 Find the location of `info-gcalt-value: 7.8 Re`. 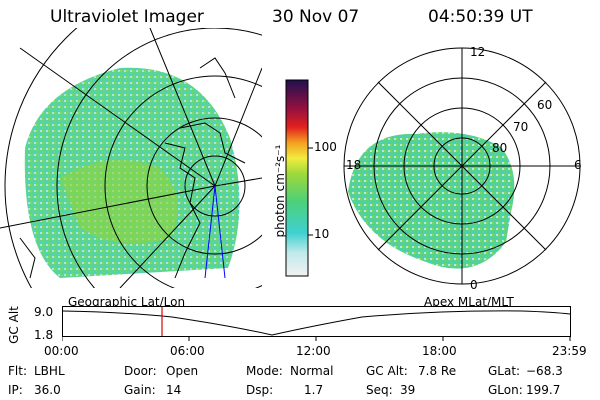

info-gcalt-value: 7.8 Re is located at coordinates (437, 371).